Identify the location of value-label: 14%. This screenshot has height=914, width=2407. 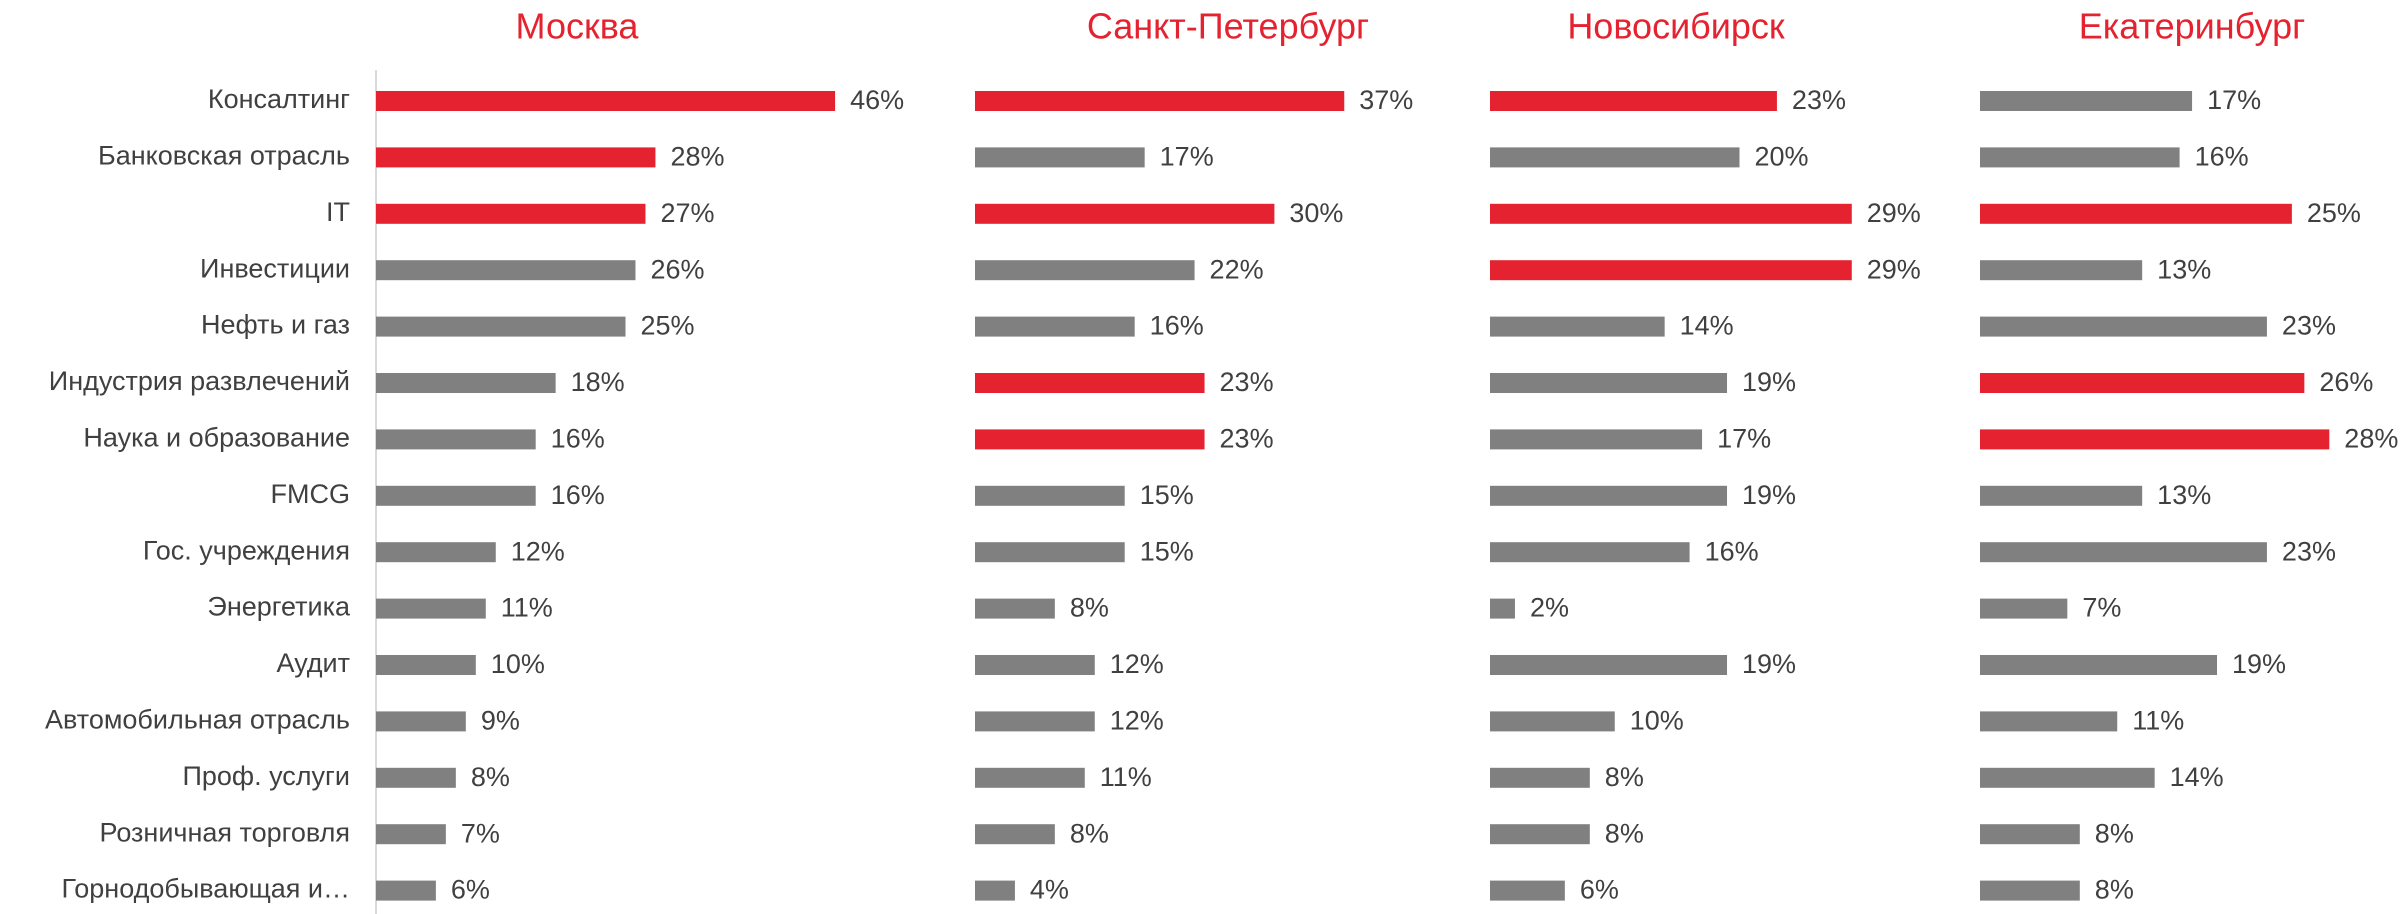
(2197, 777).